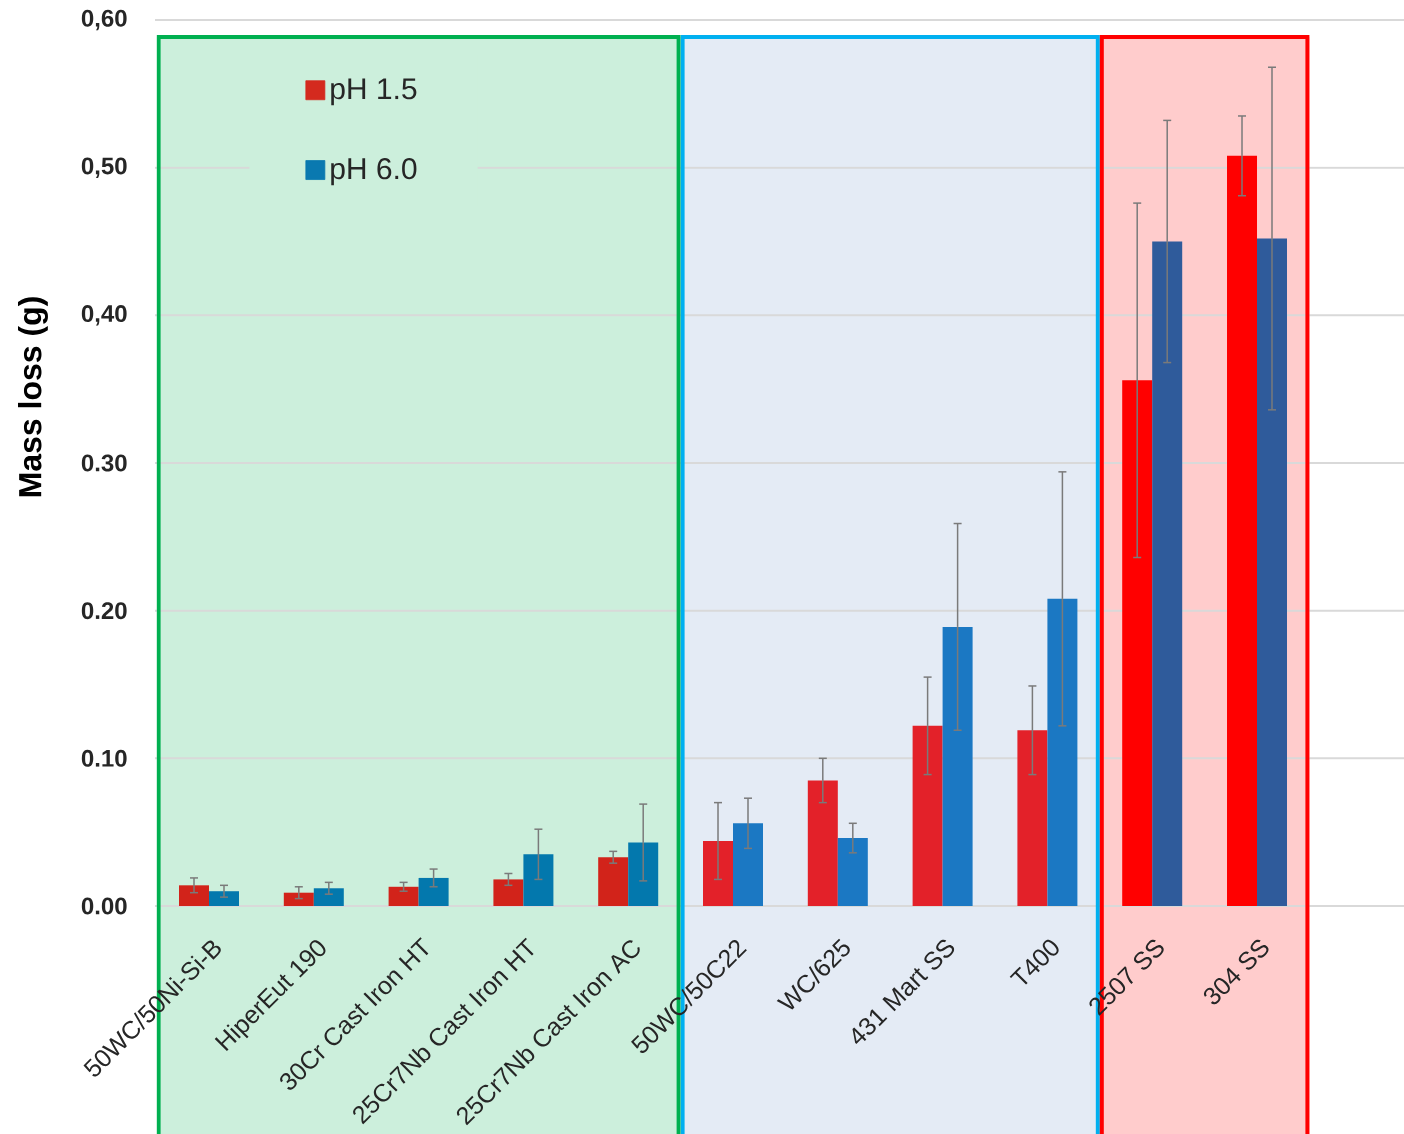 This screenshot has width=1404, height=1134. What do you see at coordinates (104, 463) in the screenshot?
I see `y-tick-label: 0.30` at bounding box center [104, 463].